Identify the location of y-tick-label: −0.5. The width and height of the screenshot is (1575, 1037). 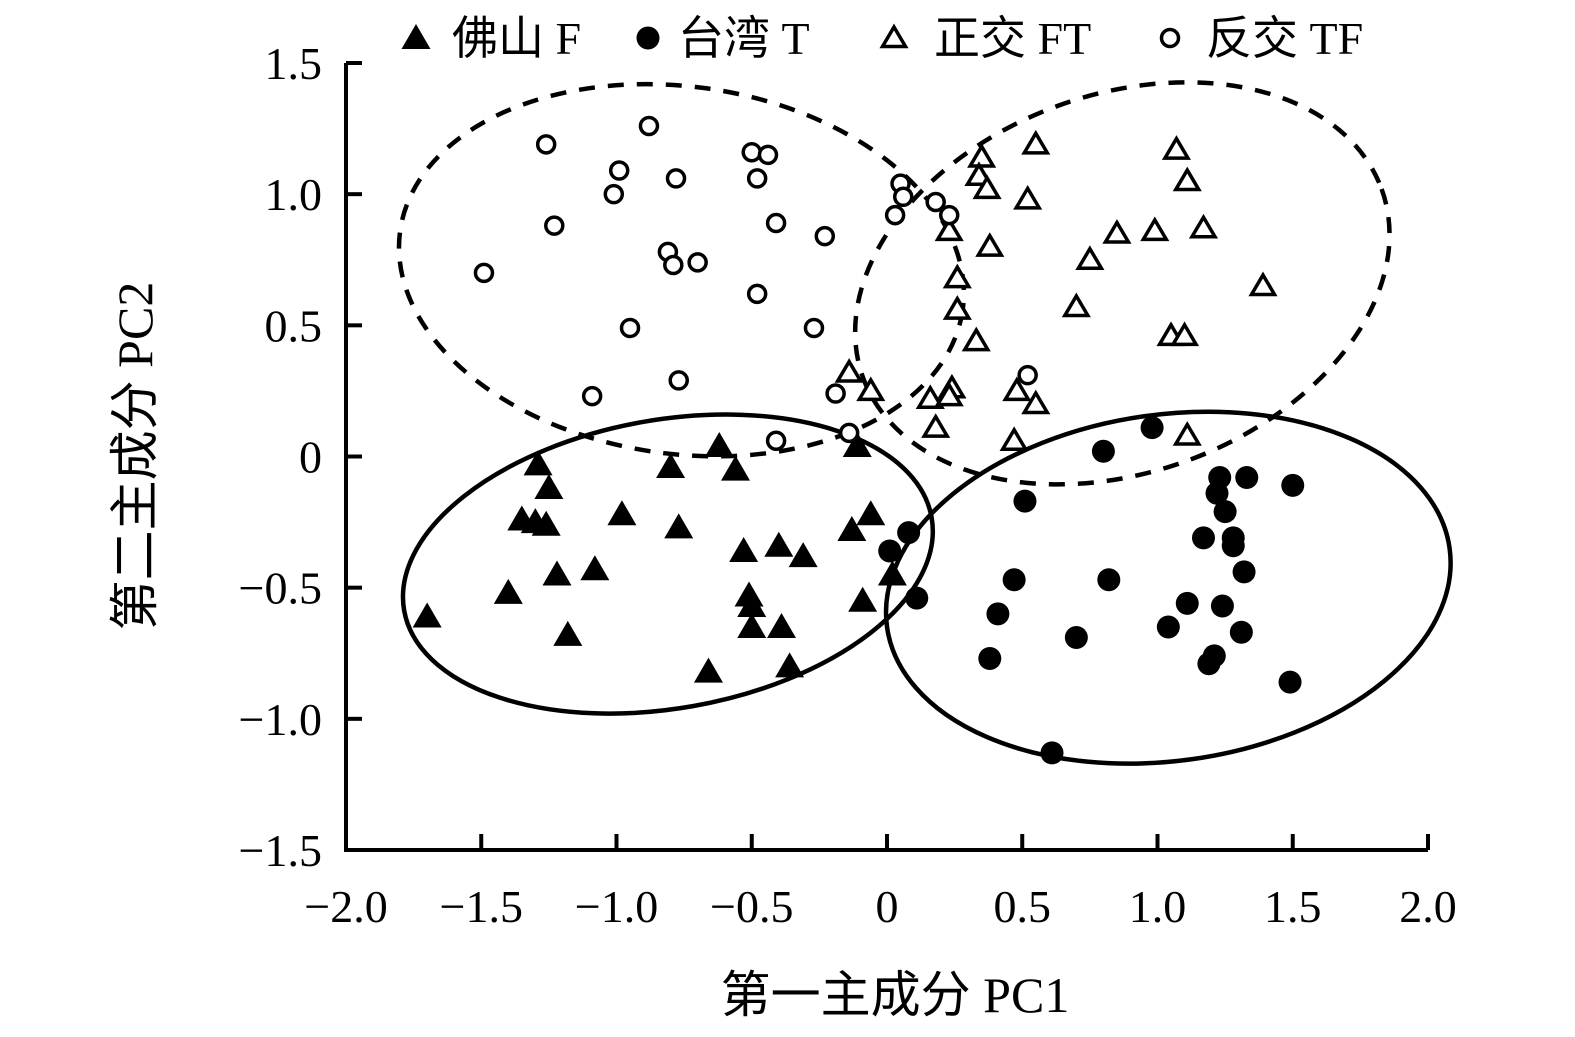
(280, 588).